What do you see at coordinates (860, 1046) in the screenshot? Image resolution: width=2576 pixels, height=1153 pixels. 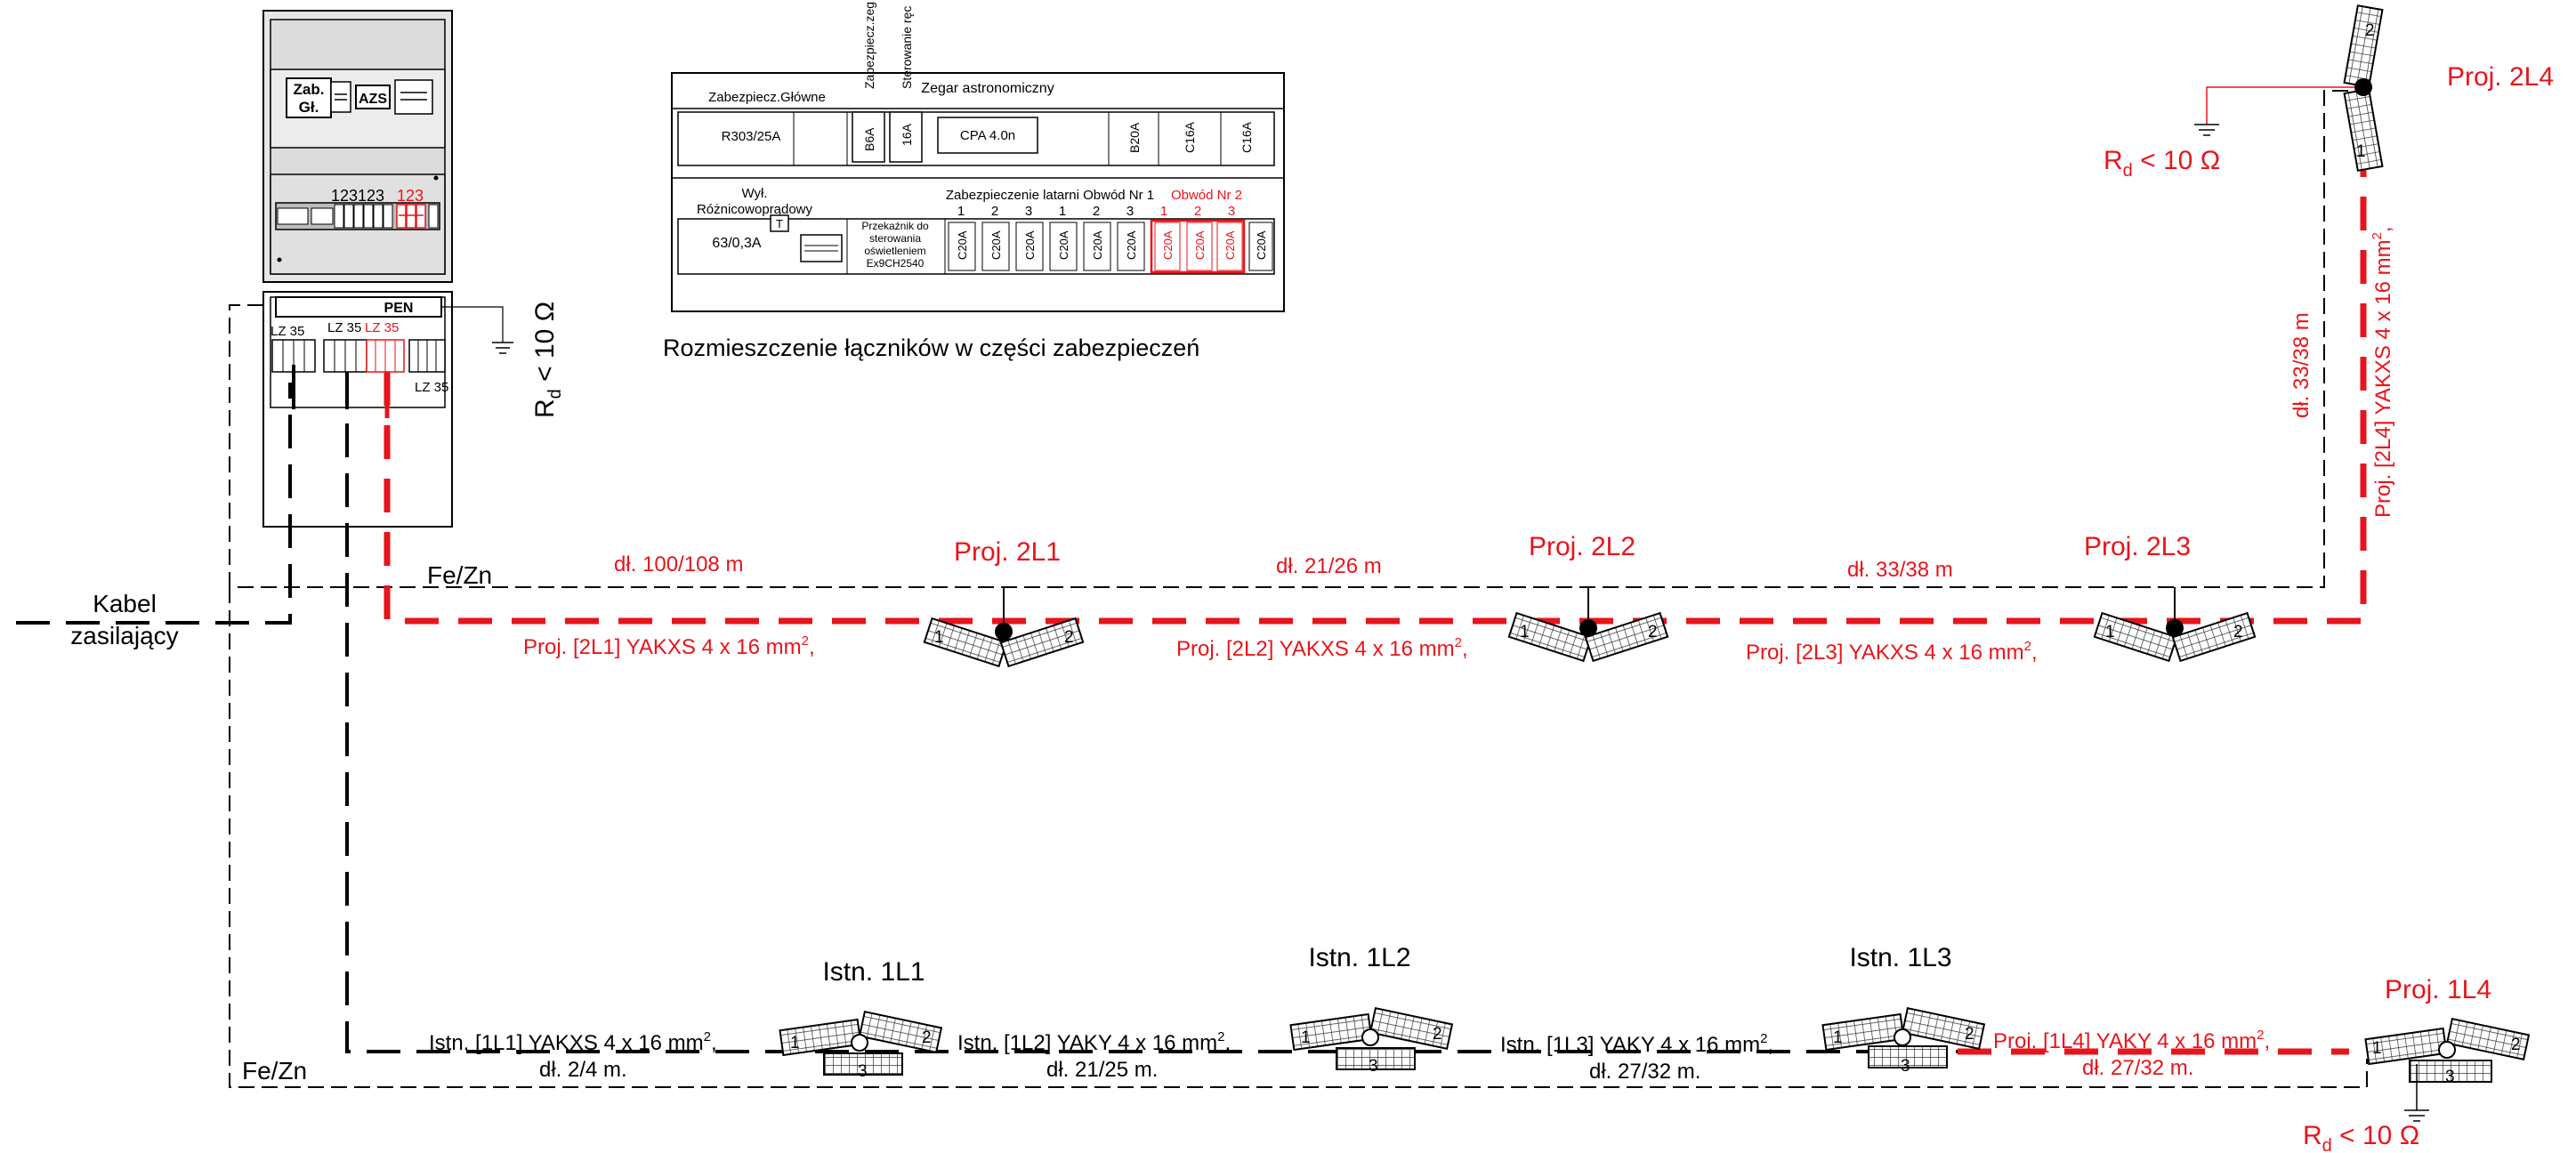 I see `lamp-1l1: 1 2 3` at bounding box center [860, 1046].